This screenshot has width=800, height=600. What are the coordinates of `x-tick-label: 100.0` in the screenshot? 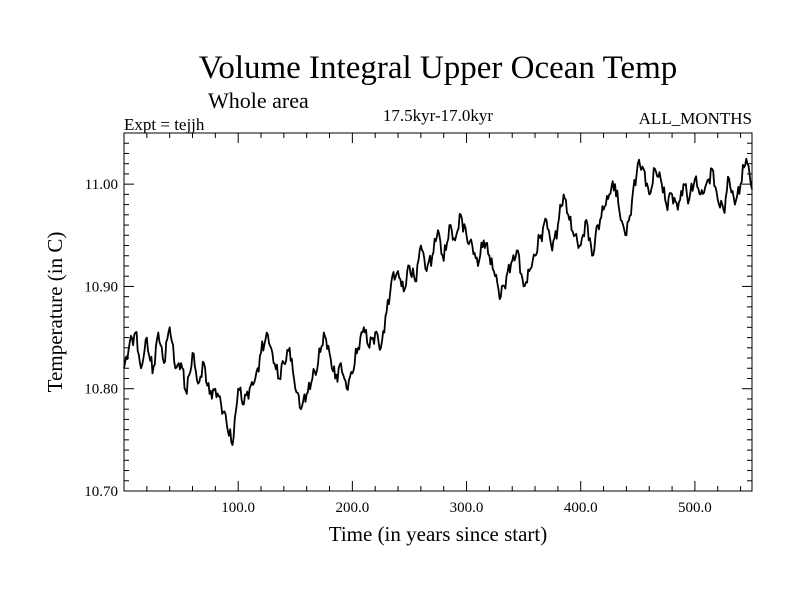 It's located at (238, 508).